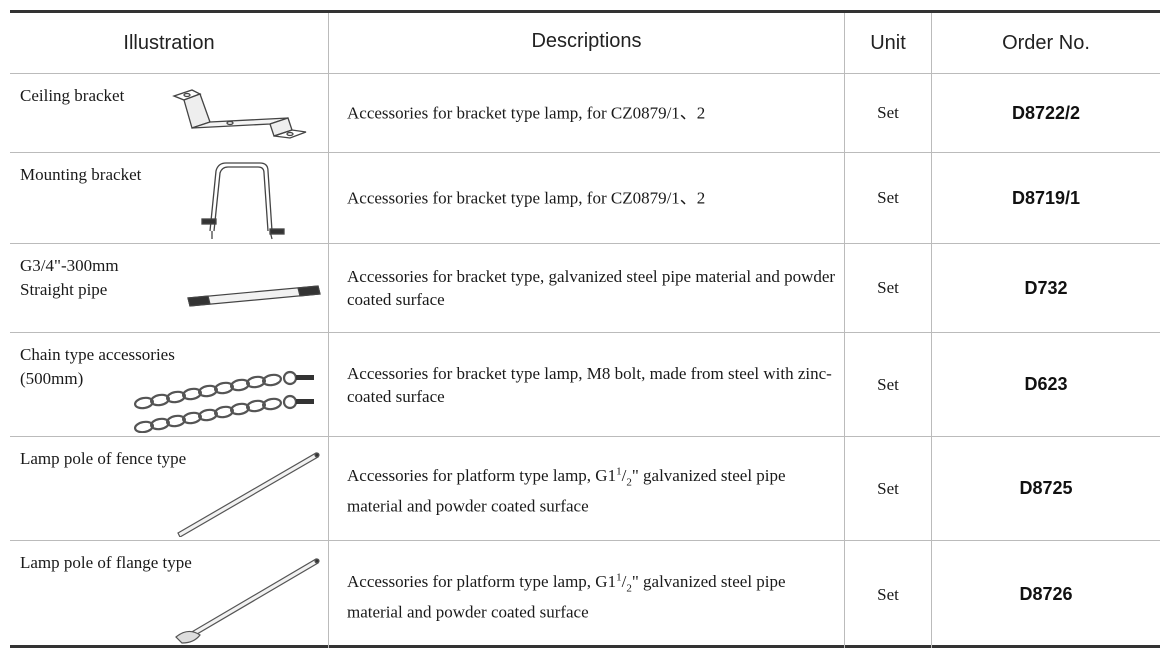 The image size is (1170, 655). I want to click on illustration-cell: Chain type accessories (500mm), so click(169, 384).